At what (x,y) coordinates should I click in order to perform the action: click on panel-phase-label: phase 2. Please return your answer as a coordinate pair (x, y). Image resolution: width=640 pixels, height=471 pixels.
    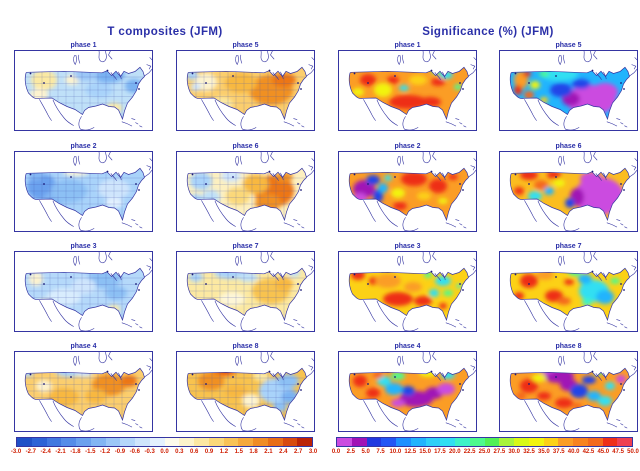
    Looking at the image, I should click on (83, 146).